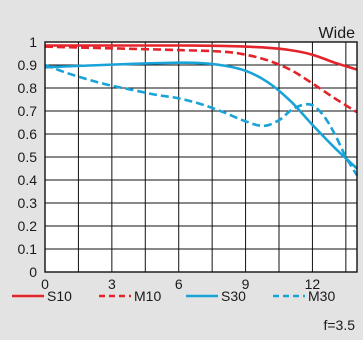 This screenshot has height=340, width=363. What do you see at coordinates (201, 57) in the screenshot?
I see `series-line-s10` at bounding box center [201, 57].